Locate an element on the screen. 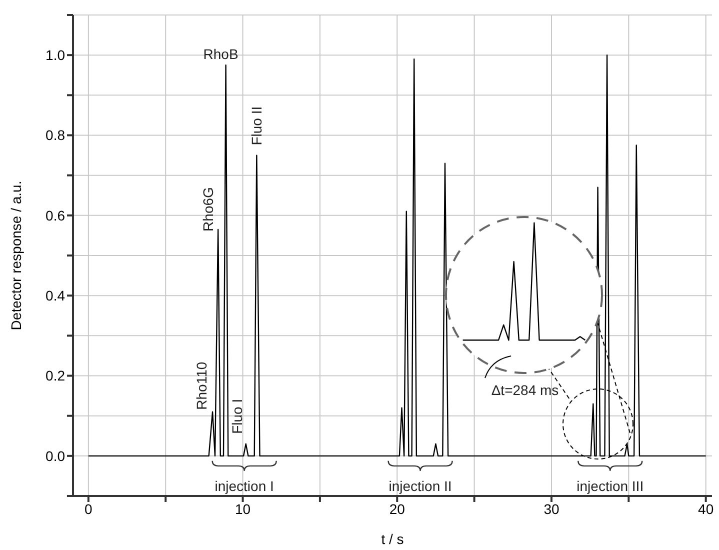 The width and height of the screenshot is (719, 550). annotation: RhoB is located at coordinates (220, 54).